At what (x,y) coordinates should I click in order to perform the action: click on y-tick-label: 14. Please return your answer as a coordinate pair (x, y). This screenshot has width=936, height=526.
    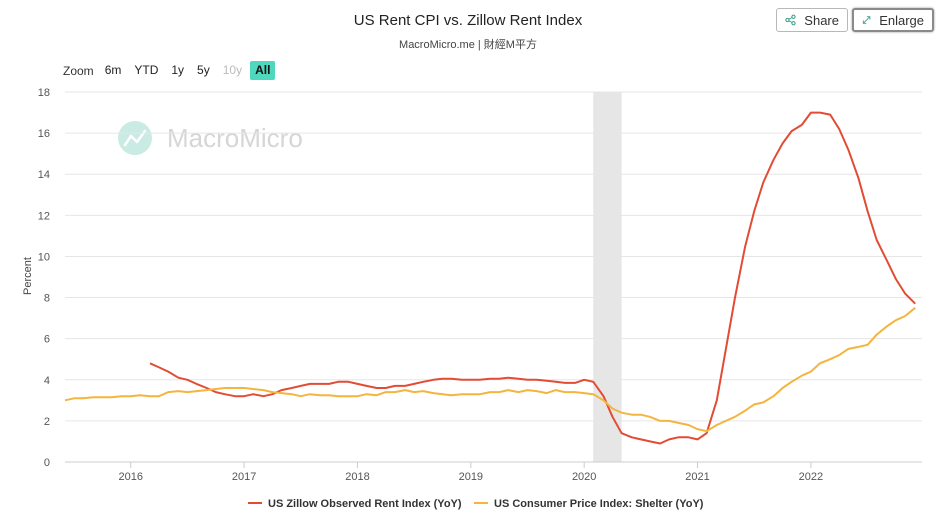
    Looking at the image, I should click on (44, 175).